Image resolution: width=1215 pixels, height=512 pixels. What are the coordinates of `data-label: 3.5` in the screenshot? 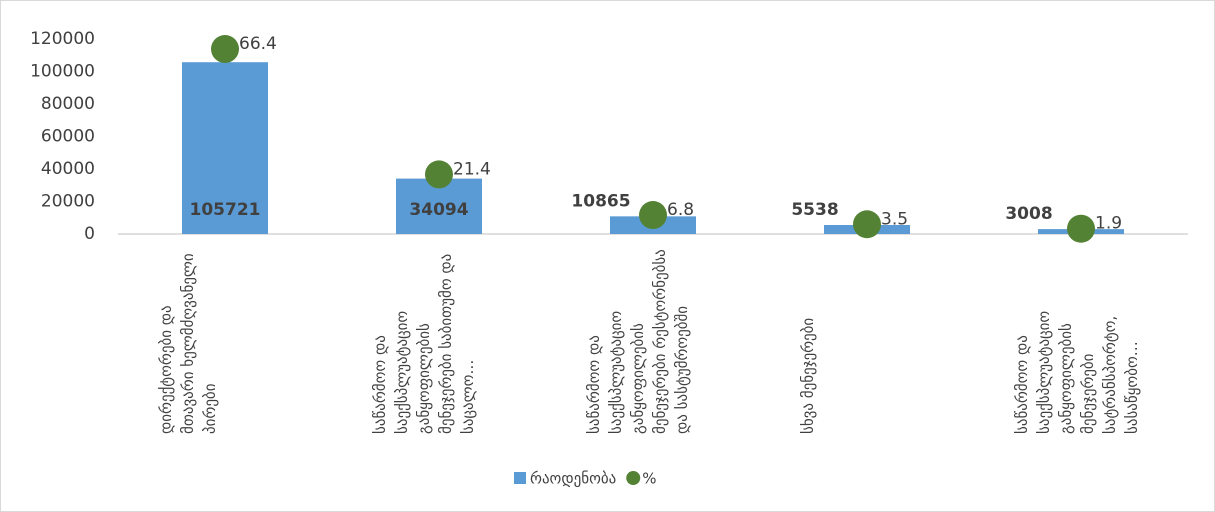 It's located at (894, 219).